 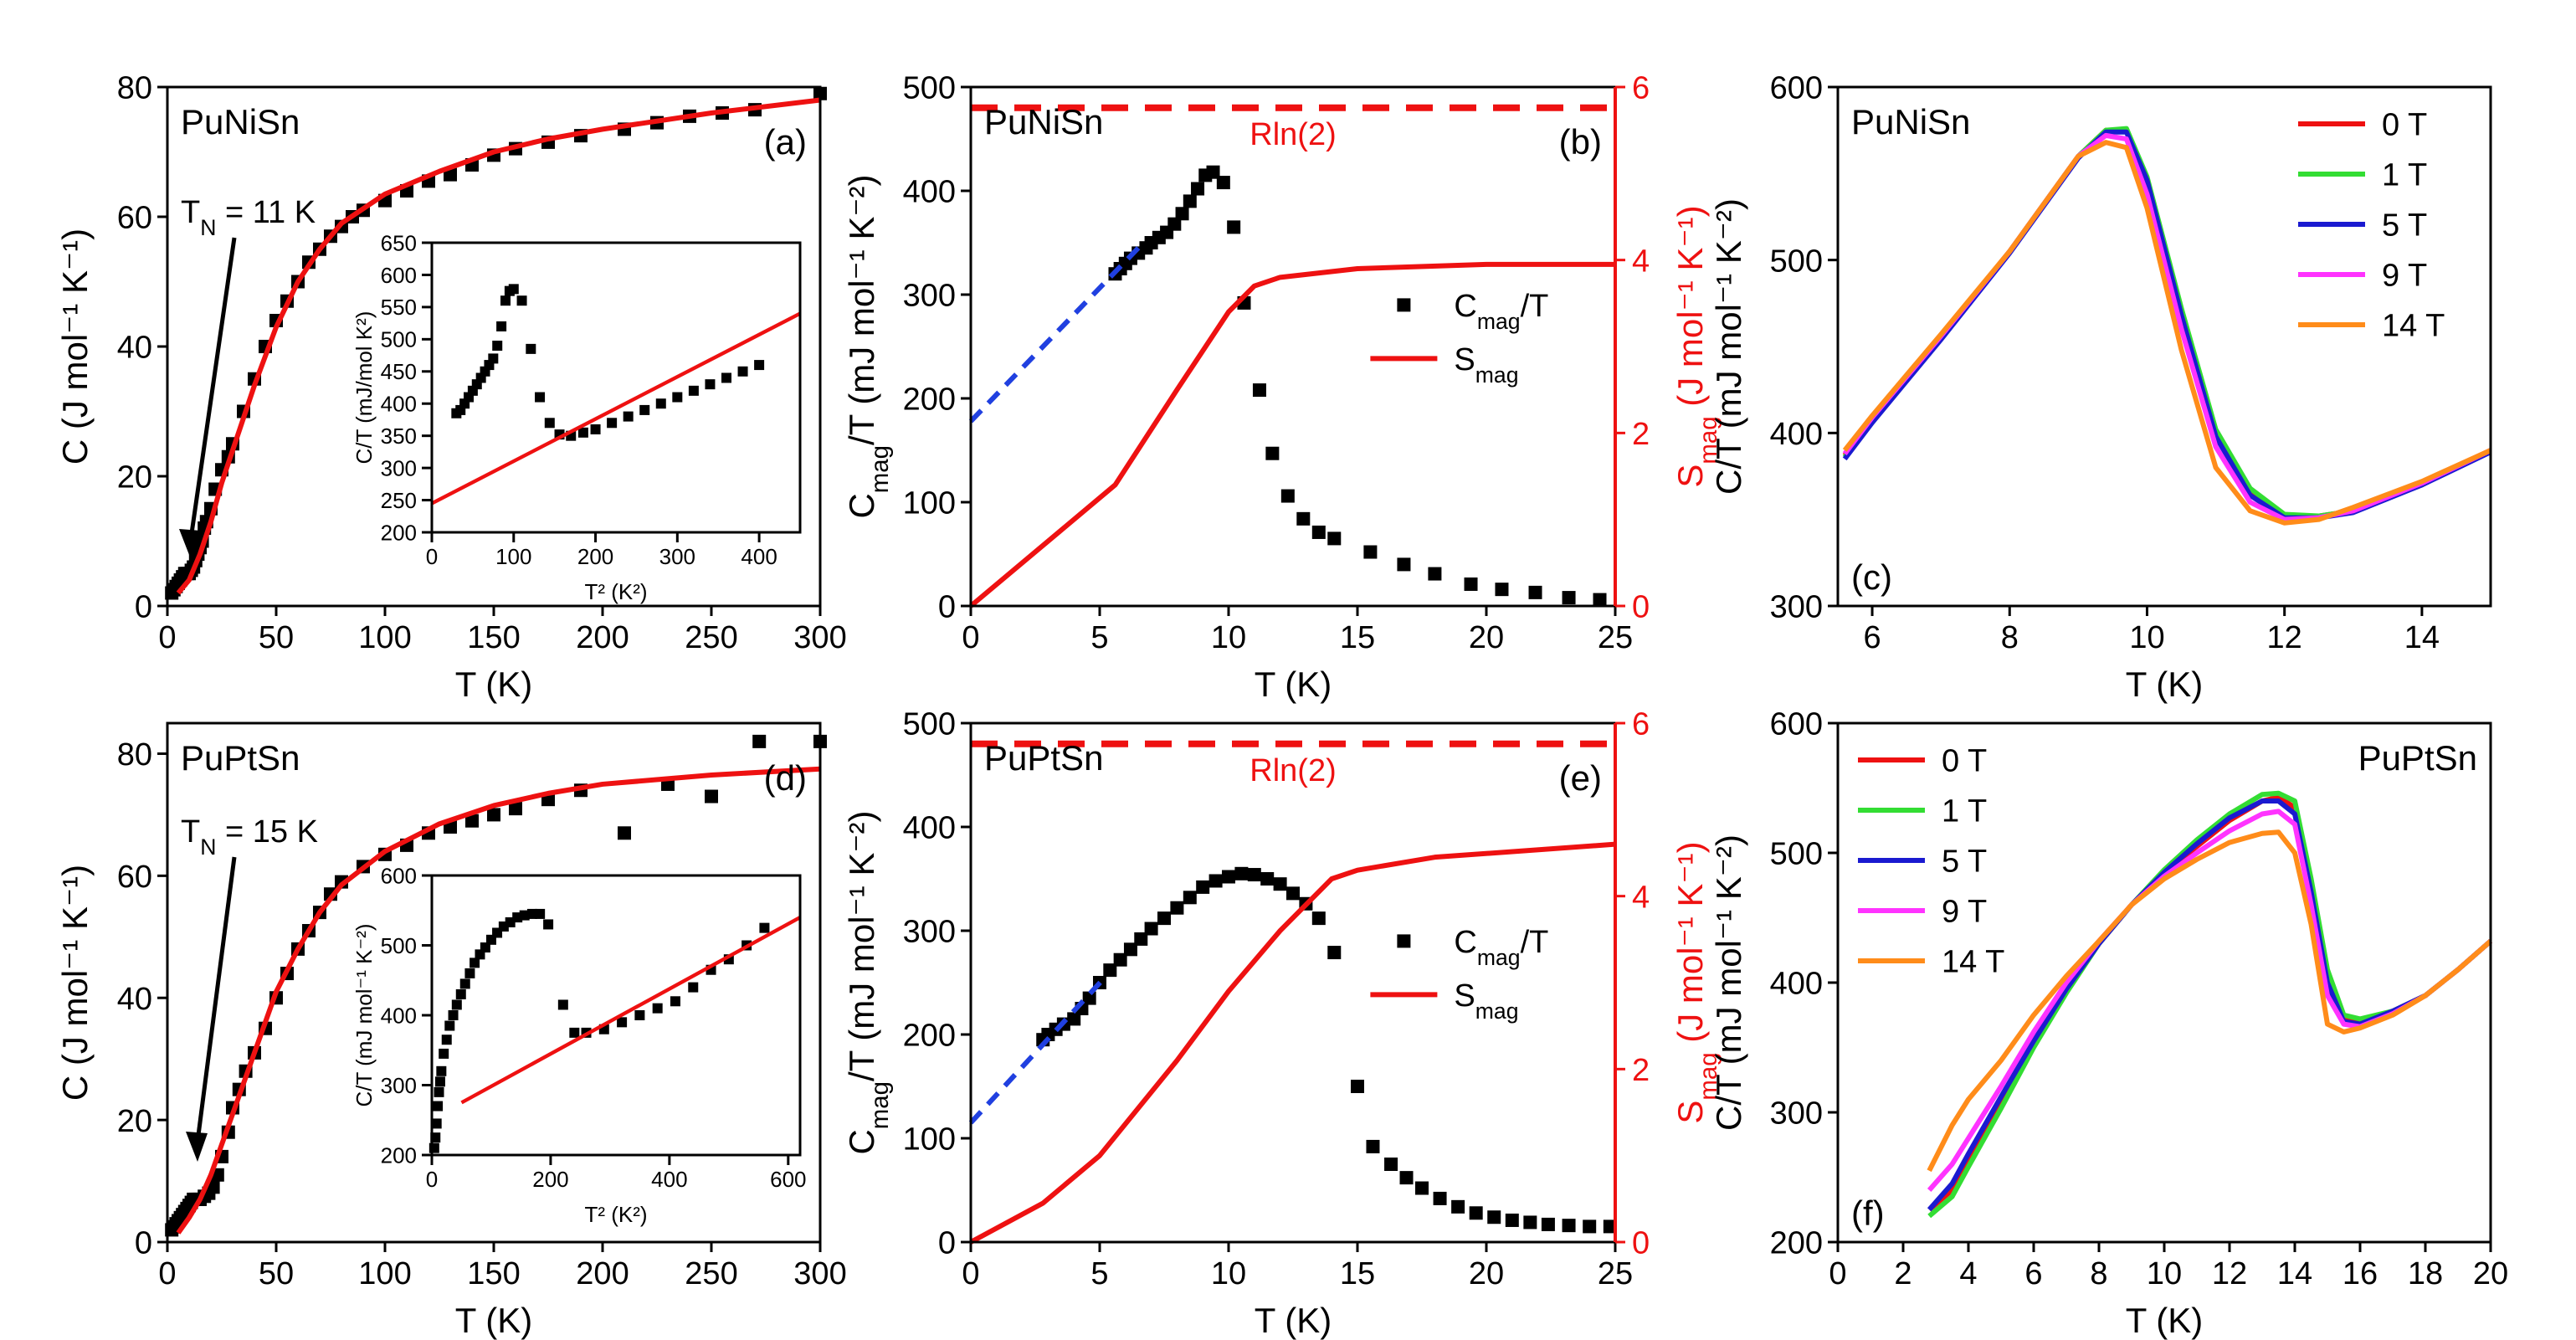 I want to click on reference-line, so click(x=1037, y=1050).